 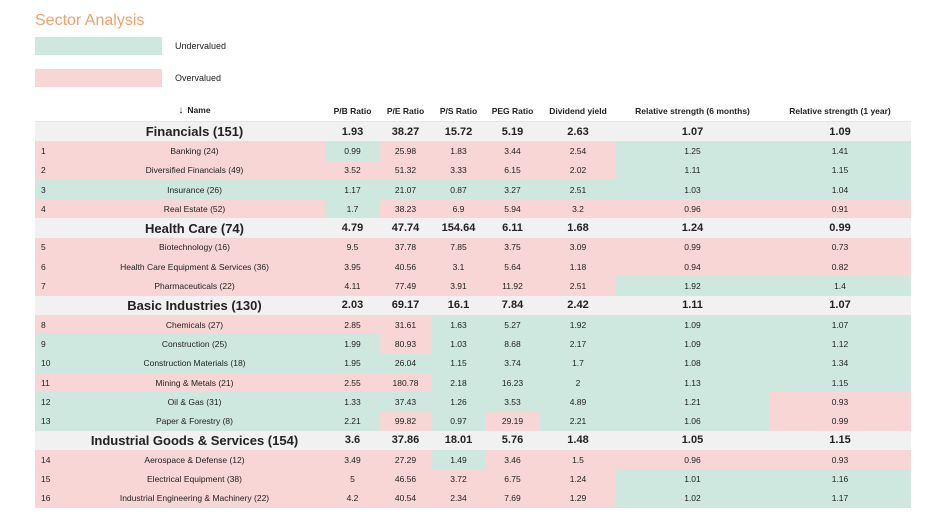 What do you see at coordinates (840, 209) in the screenshot?
I see `rs-1y-value: 0.91` at bounding box center [840, 209].